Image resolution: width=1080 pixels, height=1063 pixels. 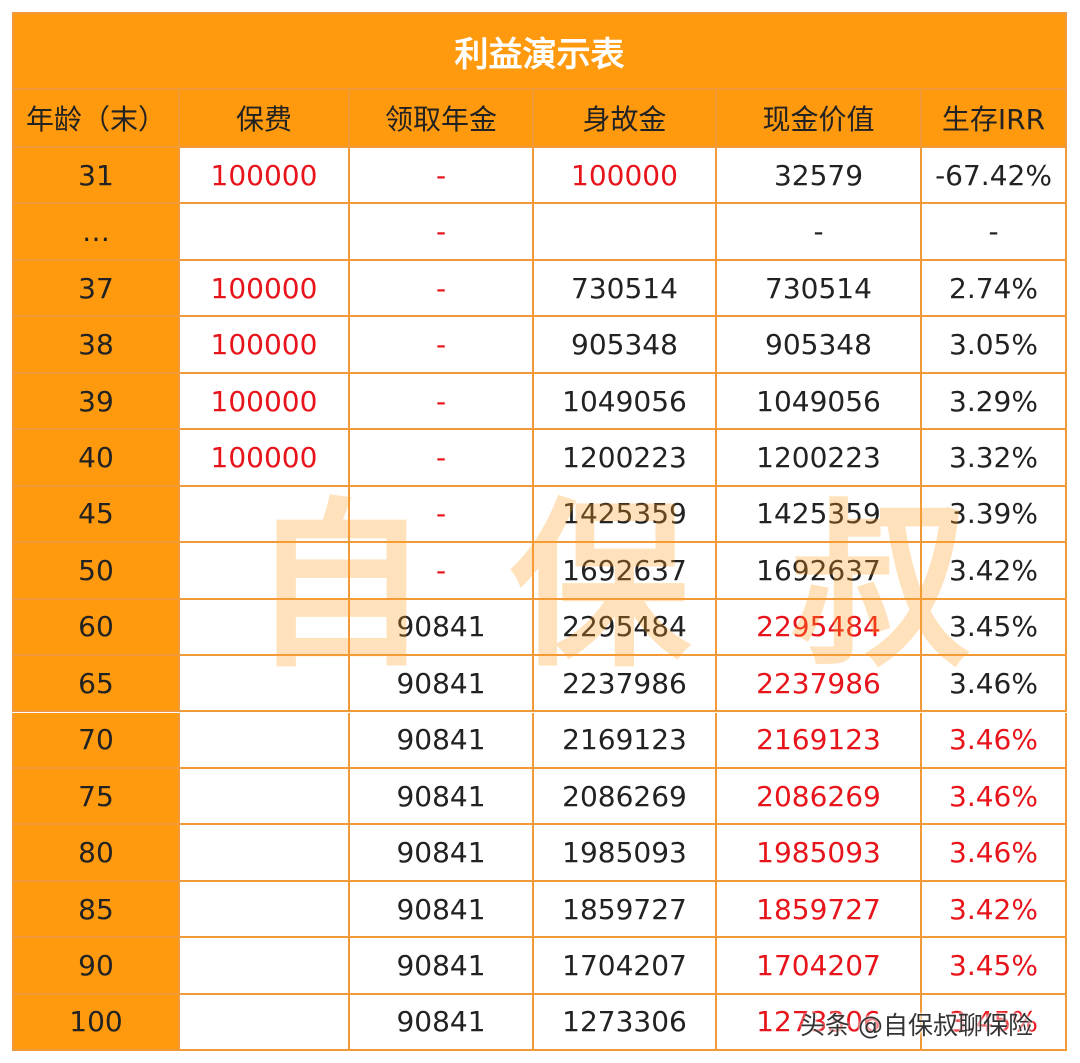 What do you see at coordinates (96, 853) in the screenshot?
I see `table-cell: 80` at bounding box center [96, 853].